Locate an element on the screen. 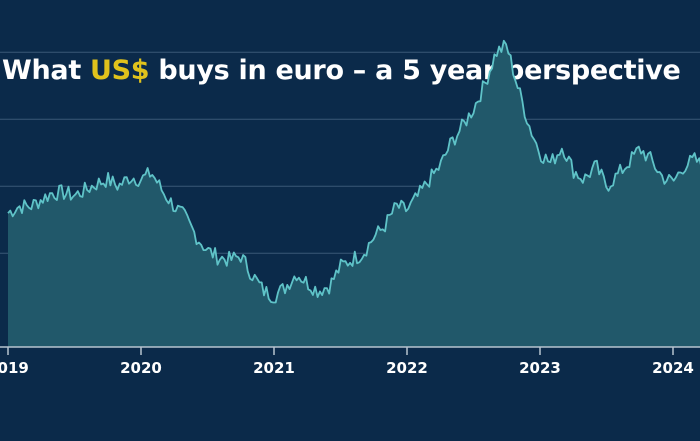 Image resolution: width=700 pixels, height=441 pixels. x-tick-label-2023: 2023 is located at coordinates (540, 368).